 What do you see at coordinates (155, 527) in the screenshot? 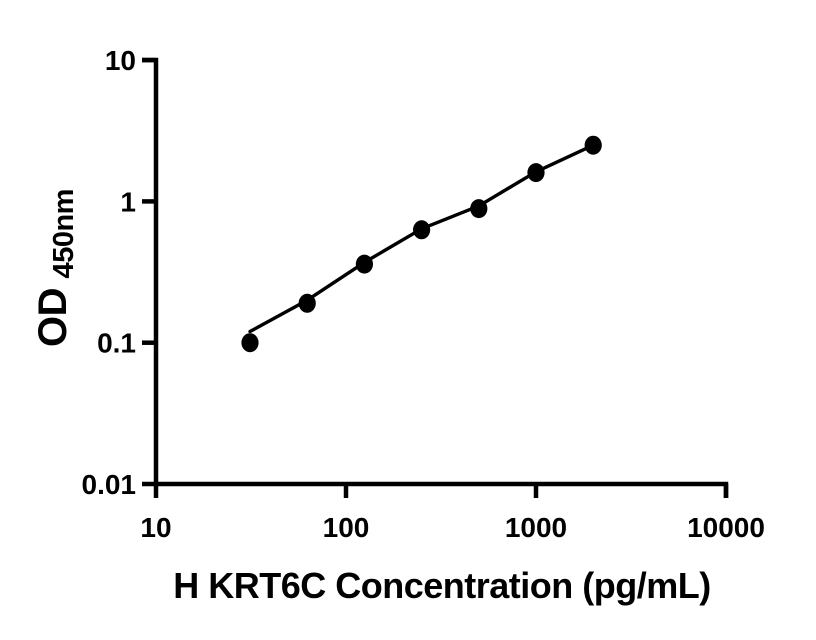
I see `x-tick-label: 10` at bounding box center [155, 527].